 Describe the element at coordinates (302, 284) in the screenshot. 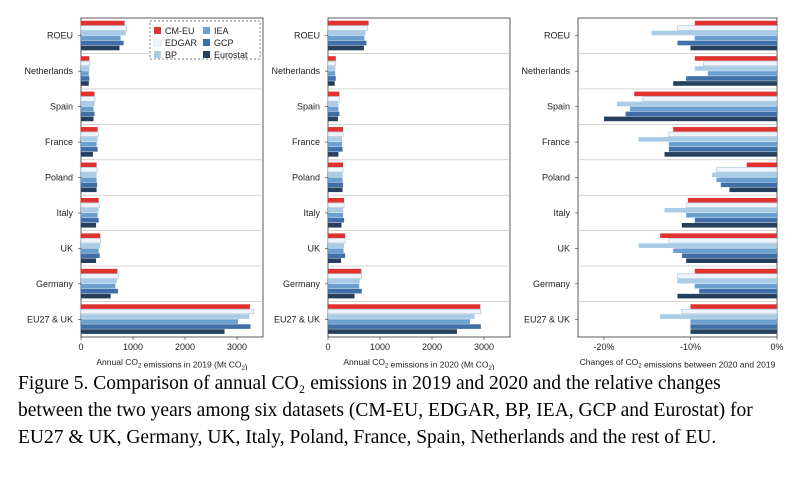

I see `category-label: Germany` at that location.